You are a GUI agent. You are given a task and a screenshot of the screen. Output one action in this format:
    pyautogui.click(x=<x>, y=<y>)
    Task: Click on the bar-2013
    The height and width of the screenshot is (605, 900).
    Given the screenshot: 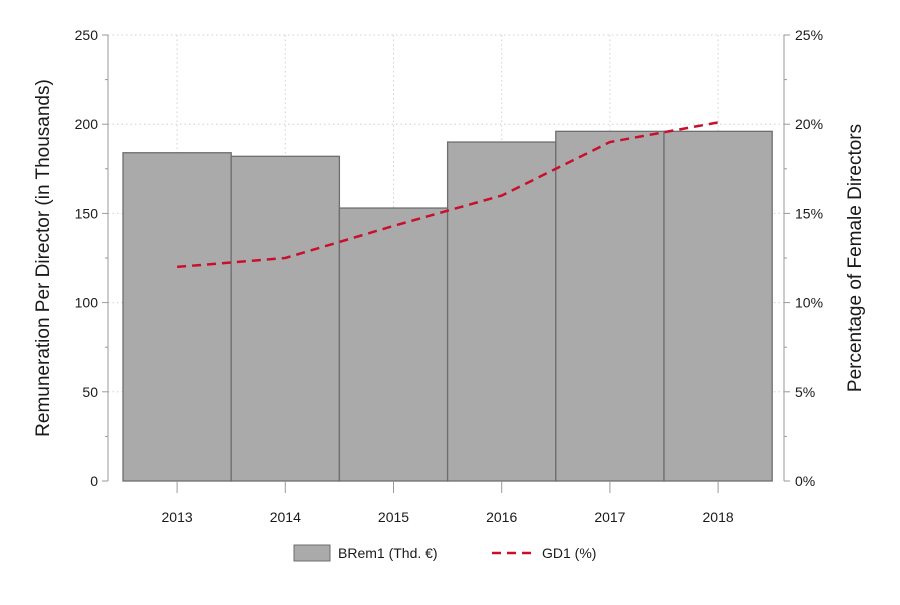 What is the action you would take?
    pyautogui.click(x=177, y=317)
    